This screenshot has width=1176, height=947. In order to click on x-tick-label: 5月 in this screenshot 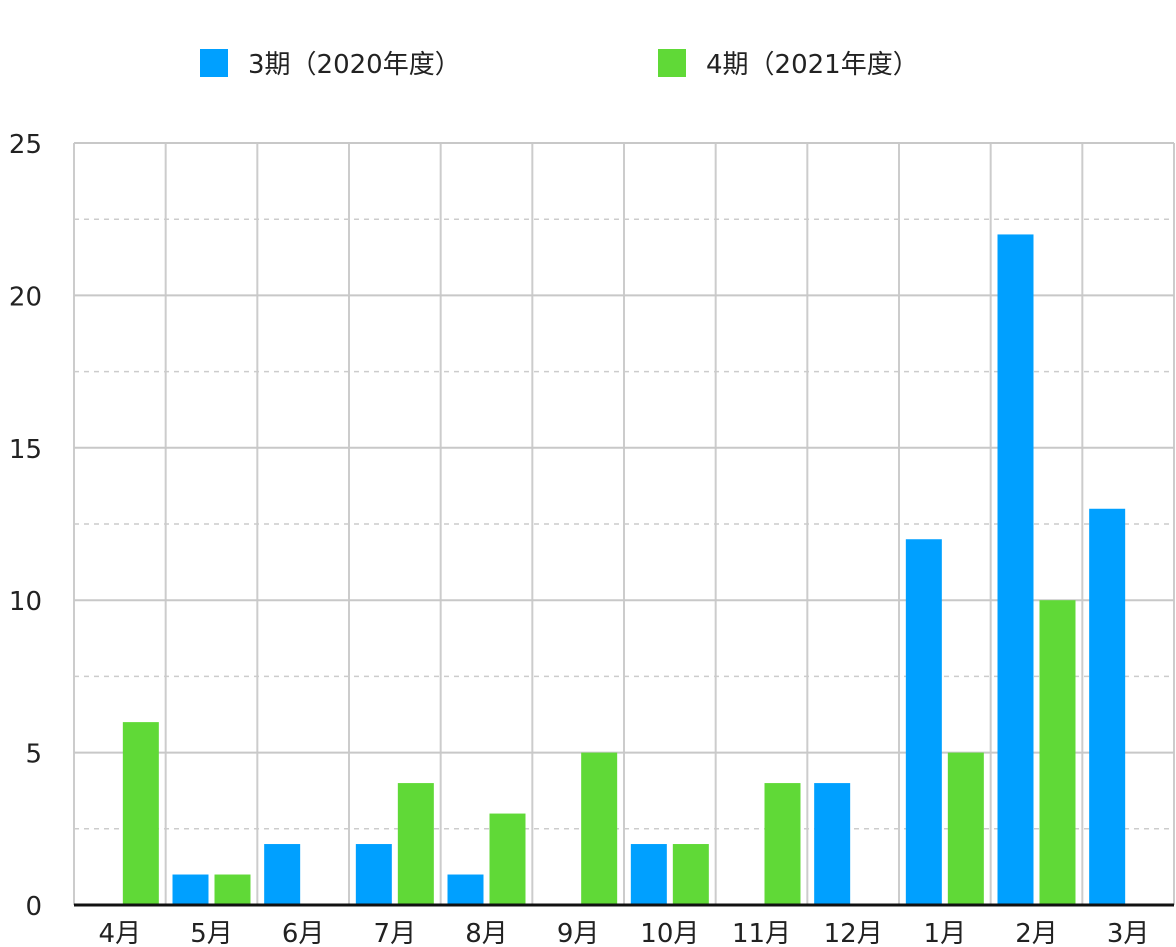, I will do `click(211, 933)`.